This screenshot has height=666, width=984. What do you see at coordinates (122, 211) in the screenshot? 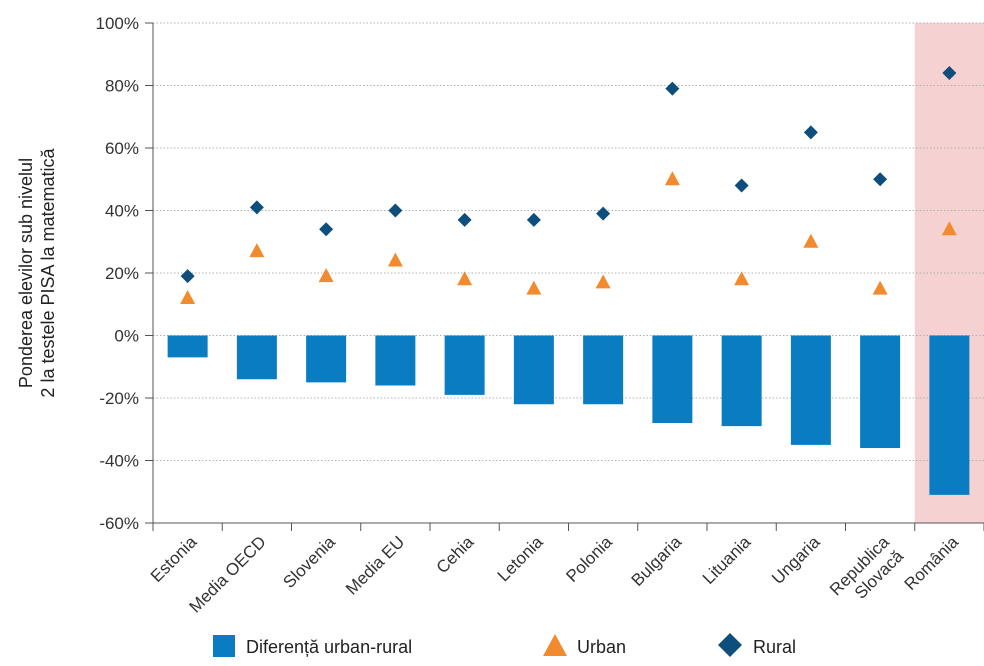
I see `y-tick-label: 40%` at bounding box center [122, 211].